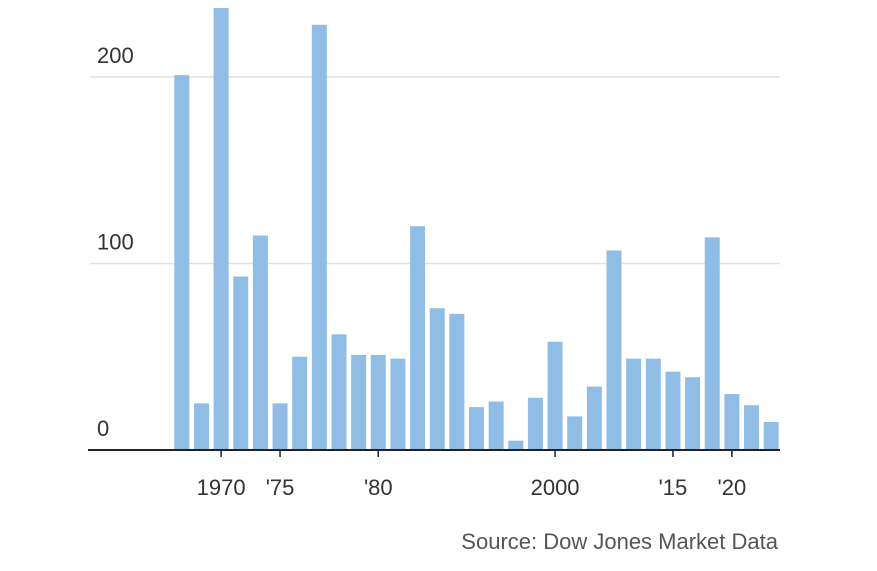 This screenshot has width=877, height=571. What do you see at coordinates (115, 55) in the screenshot?
I see `y-tick-label: 200` at bounding box center [115, 55].